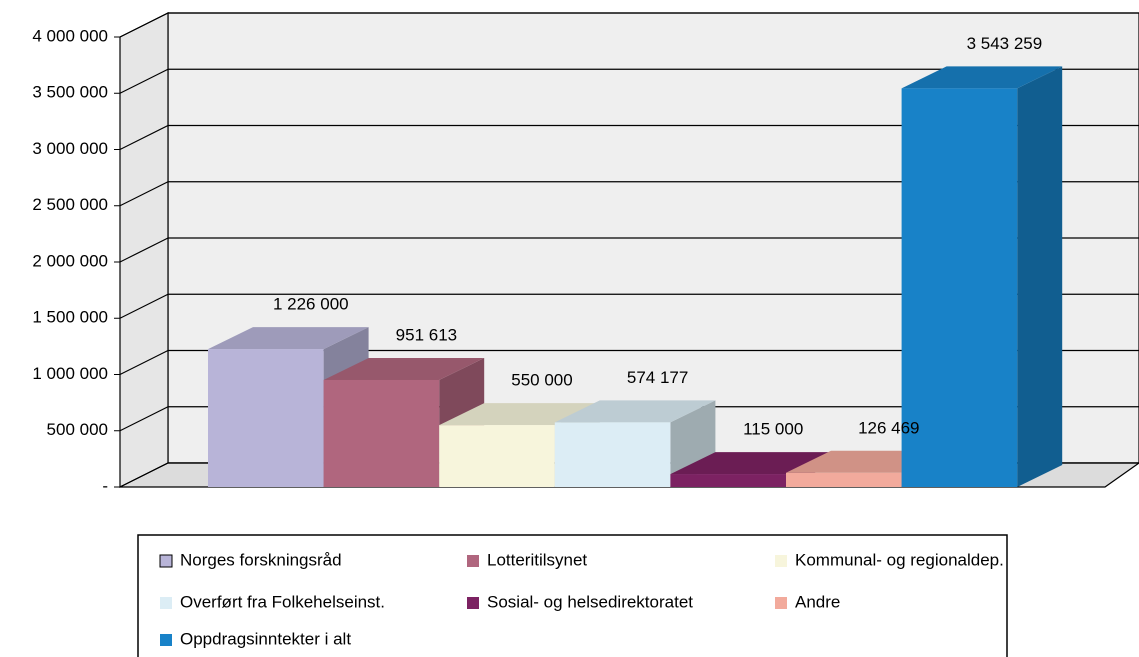 This screenshot has height=657, width=1139. Describe the element at coordinates (70, 148) in the screenshot. I see `y-tick-label: 3 000 000` at that location.